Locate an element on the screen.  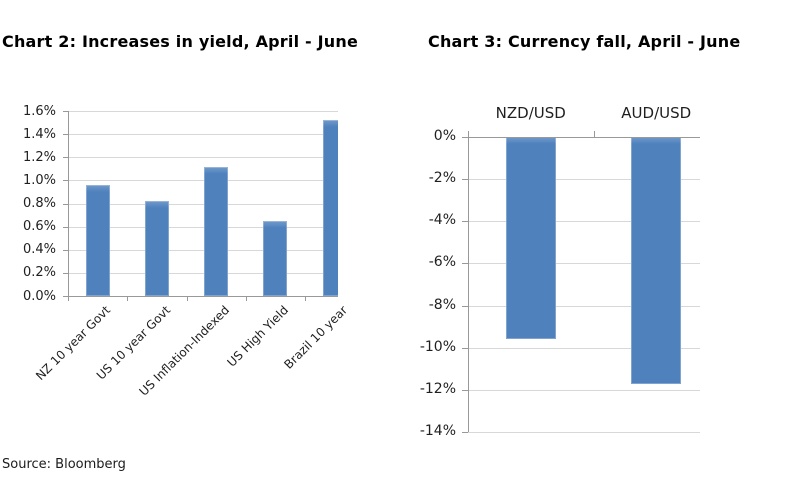
y-axis-label: 0% is located at coordinates (444, 136).